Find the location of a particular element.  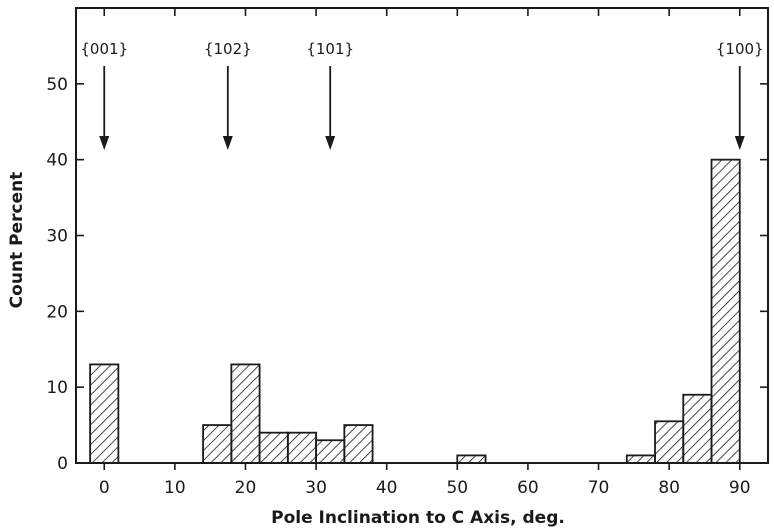

x-tick-label: 30 is located at coordinates (316, 488).